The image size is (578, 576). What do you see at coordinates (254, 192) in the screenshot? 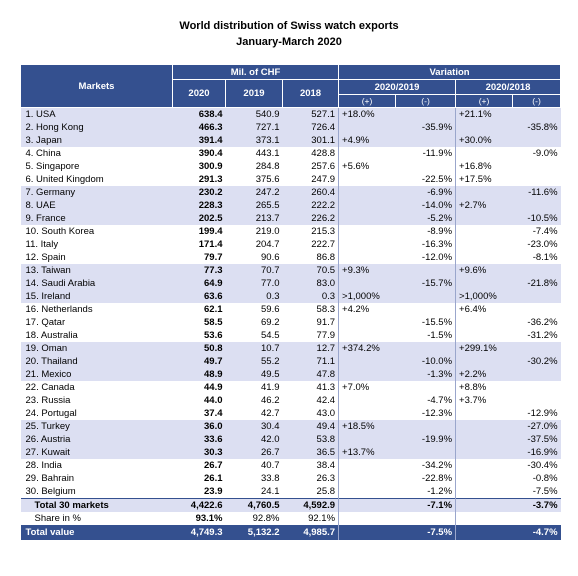
I see `value-cell: 247.2` at bounding box center [254, 192].